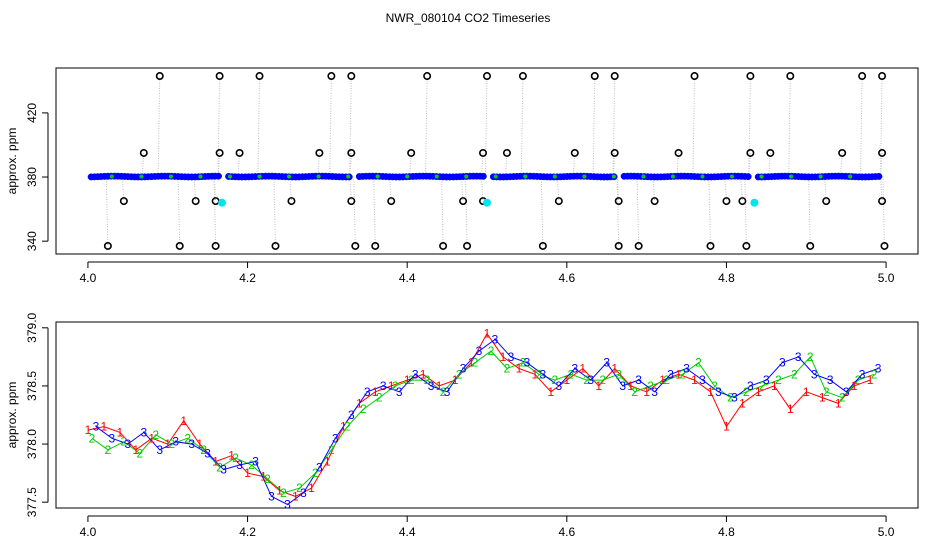  Describe the element at coordinates (222, 202) in the screenshot. I see `flag-point` at that location.